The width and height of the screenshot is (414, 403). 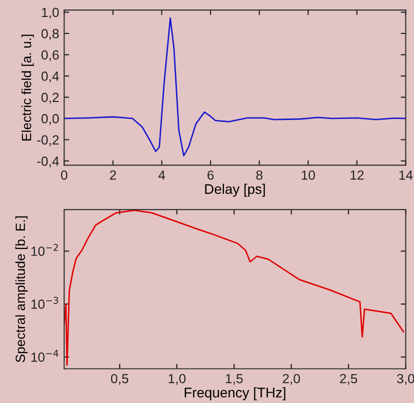 What do you see at coordinates (235, 190) in the screenshot?
I see `x-axis-title: Delay [ps]` at bounding box center [235, 190].